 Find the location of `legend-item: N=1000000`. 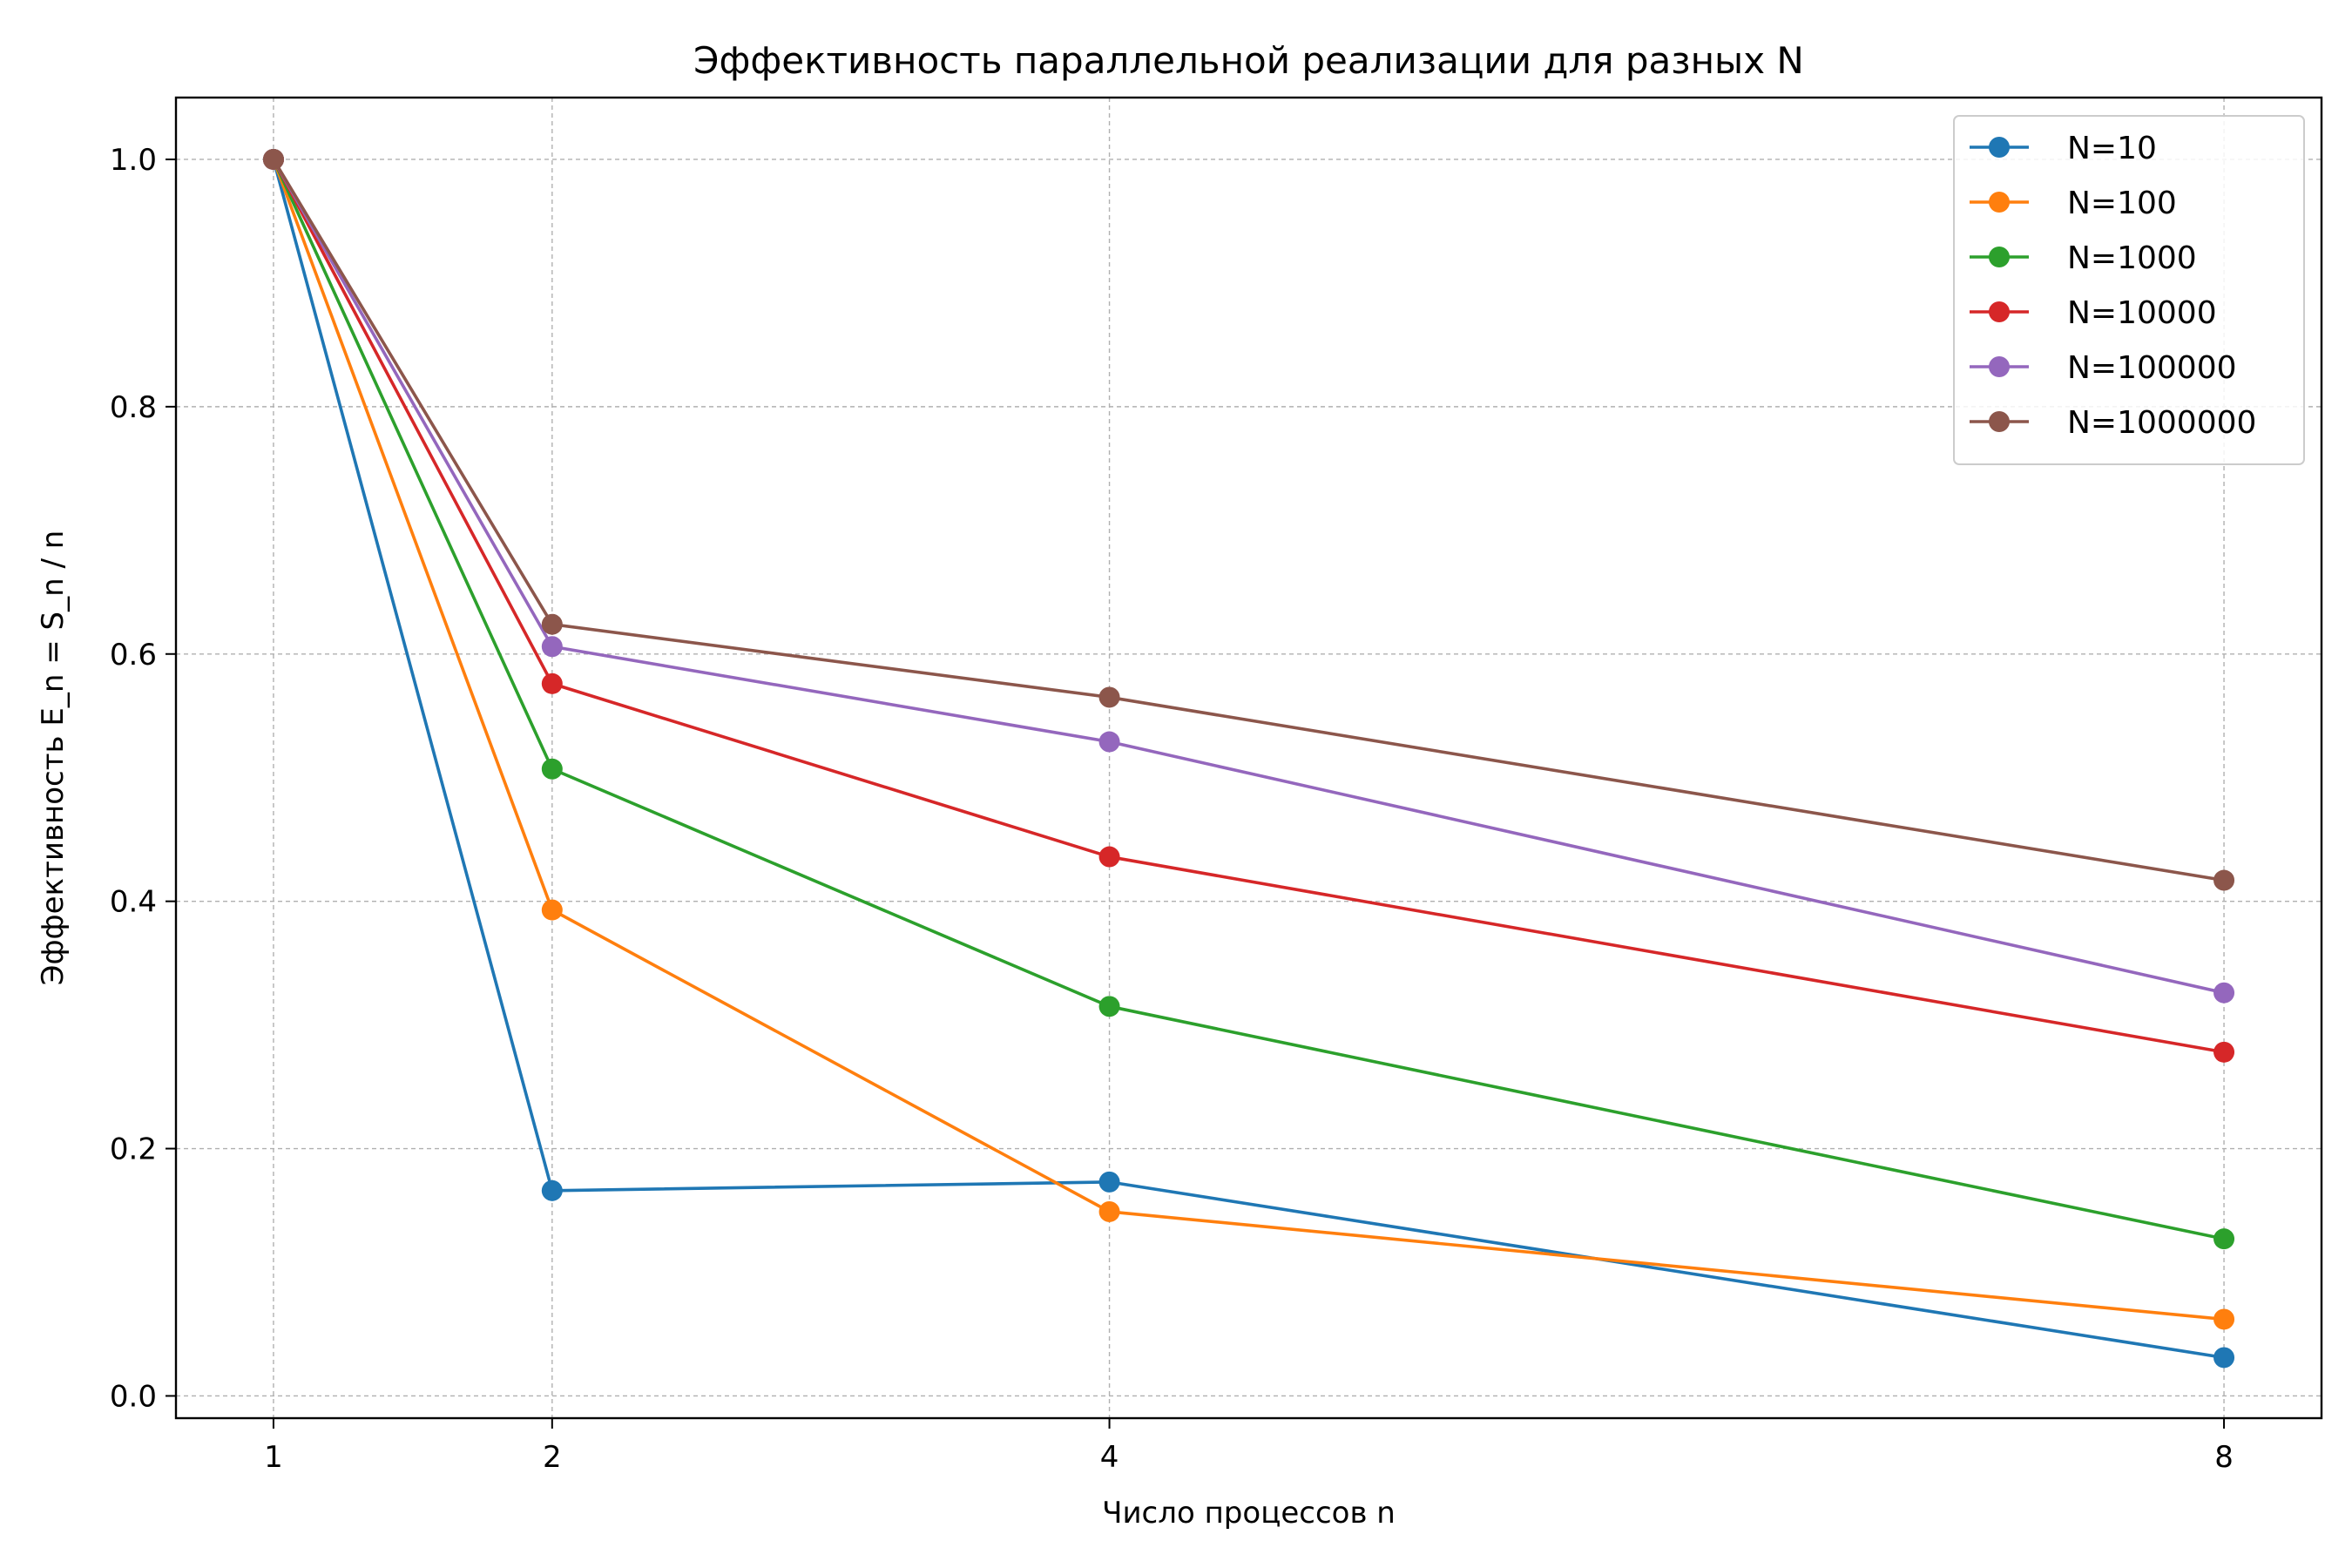

legend-item: N=1000000 is located at coordinates (2113, 423).